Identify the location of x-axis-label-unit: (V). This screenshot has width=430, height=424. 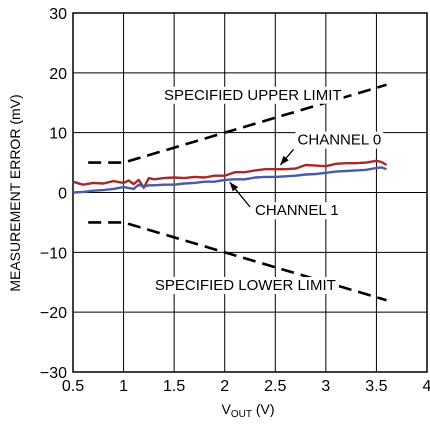
(263, 409).